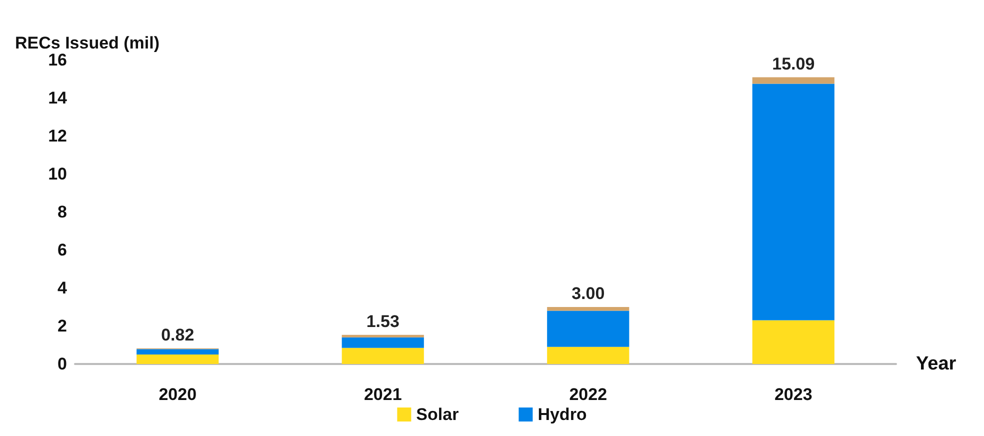 The height and width of the screenshot is (436, 984). What do you see at coordinates (62, 364) in the screenshot?
I see `y-tick-label: 0` at bounding box center [62, 364].